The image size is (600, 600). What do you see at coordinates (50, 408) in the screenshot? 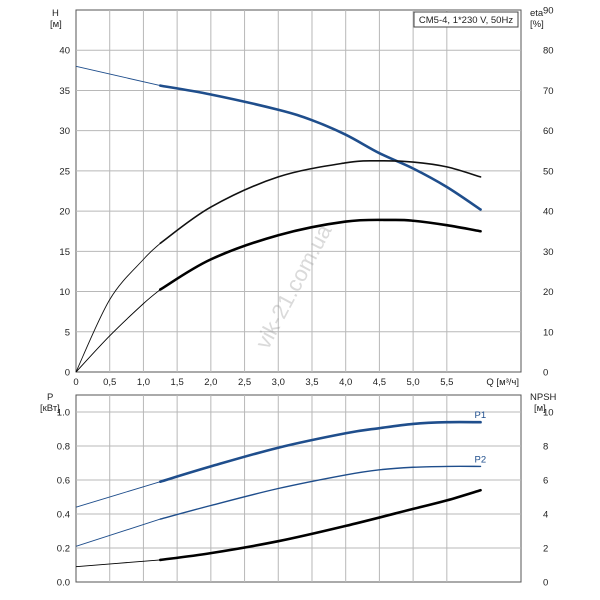
I see `bottom-y-axis-unit: [кВт]` at bounding box center [50, 408].